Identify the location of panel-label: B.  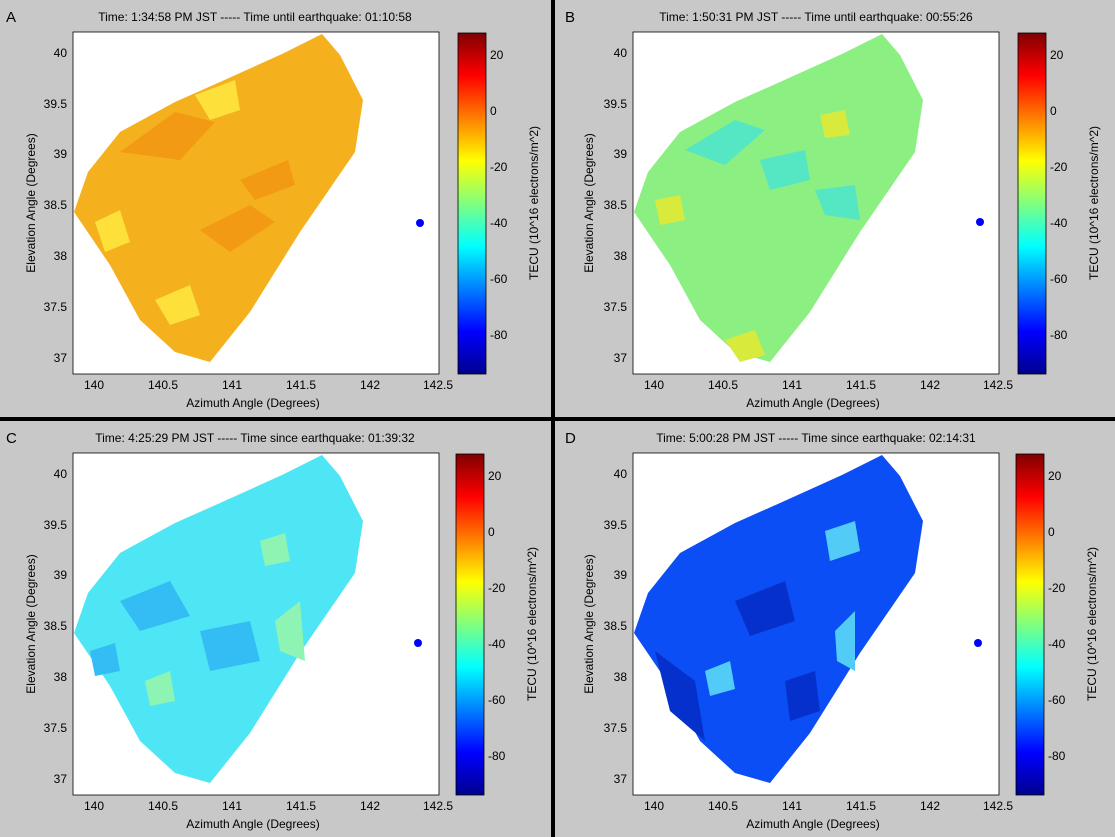
(570, 17).